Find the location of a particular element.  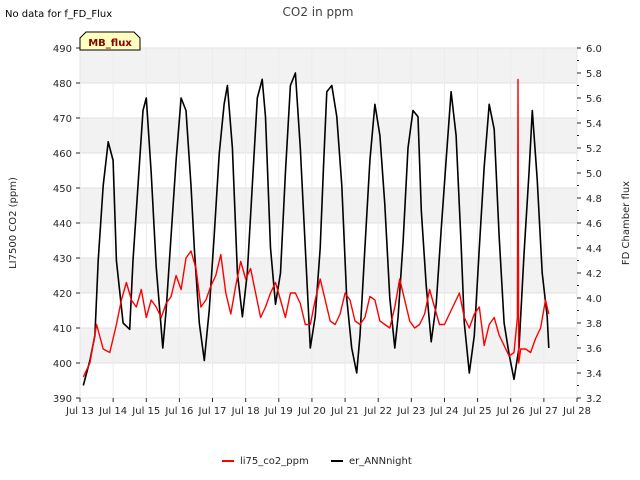

badge-label: MB_flux is located at coordinates (110, 43).